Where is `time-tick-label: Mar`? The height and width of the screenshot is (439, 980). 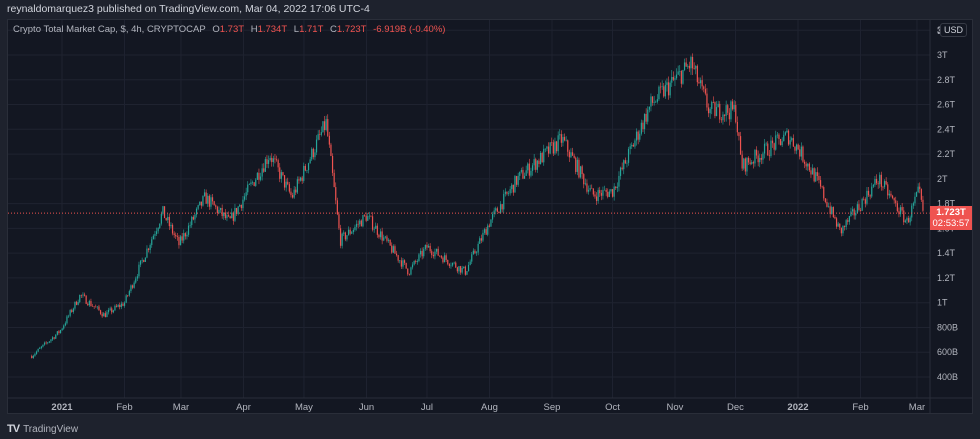
time-tick-label: Mar is located at coordinates (181, 407).